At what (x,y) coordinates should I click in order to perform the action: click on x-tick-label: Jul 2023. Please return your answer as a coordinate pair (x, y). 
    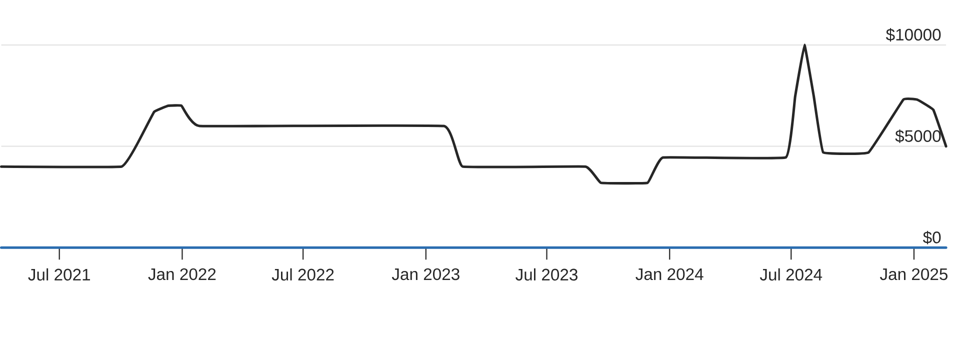
    Looking at the image, I should click on (547, 274).